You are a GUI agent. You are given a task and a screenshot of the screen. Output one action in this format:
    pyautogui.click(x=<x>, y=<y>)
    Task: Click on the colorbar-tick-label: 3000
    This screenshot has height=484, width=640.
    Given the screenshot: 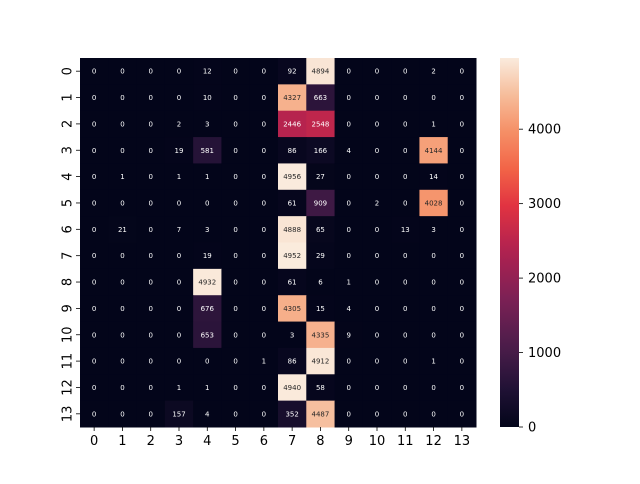 What is the action you would take?
    pyautogui.click(x=544, y=204)
    